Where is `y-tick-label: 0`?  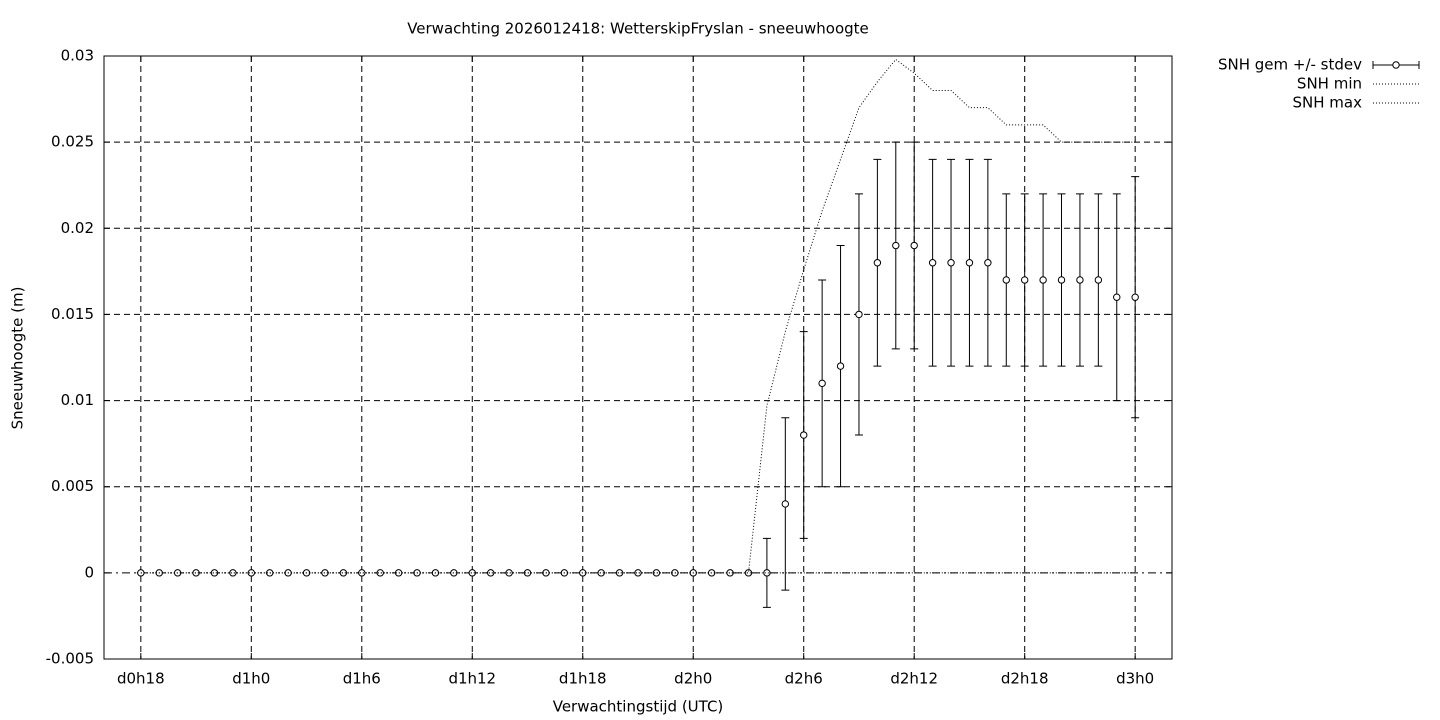
y-tick-label: 0 is located at coordinates (89, 572).